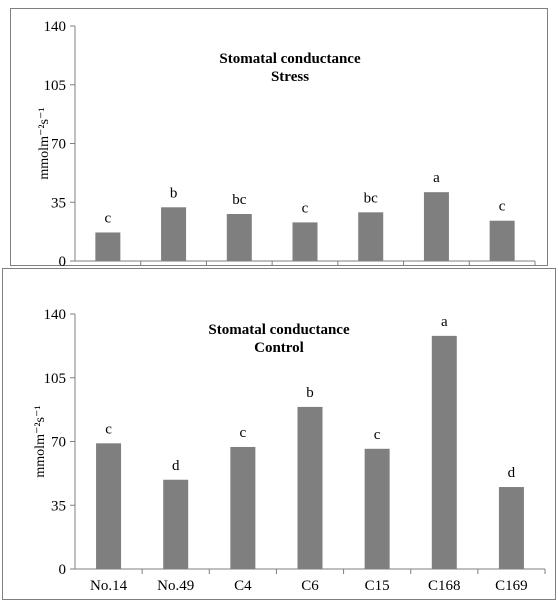 The height and width of the screenshot is (602, 558). Describe the element at coordinates (175, 586) in the screenshot. I see `x-tick-label: No.49` at that location.